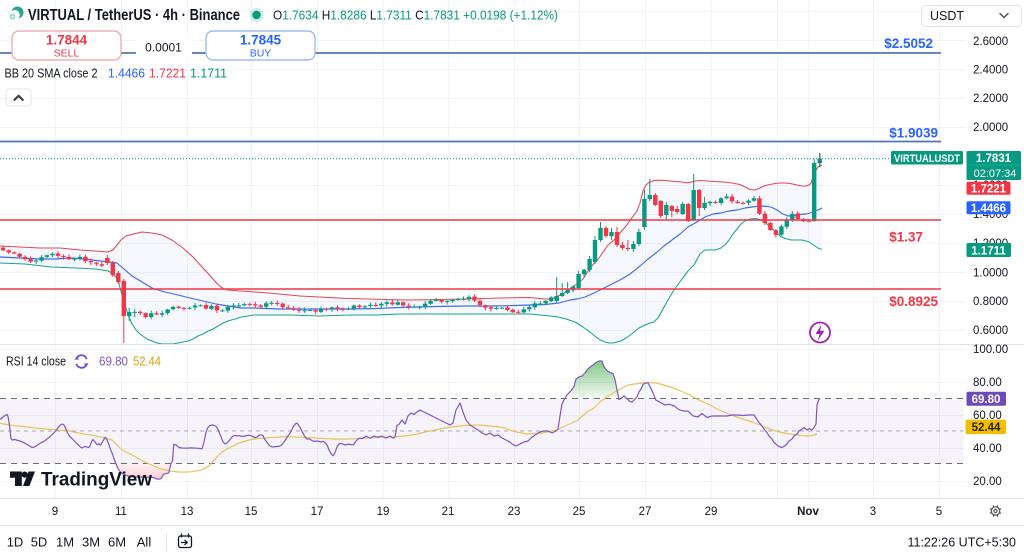  What do you see at coordinates (711, 512) in the screenshot?
I see `svg-text: 29` at bounding box center [711, 512].